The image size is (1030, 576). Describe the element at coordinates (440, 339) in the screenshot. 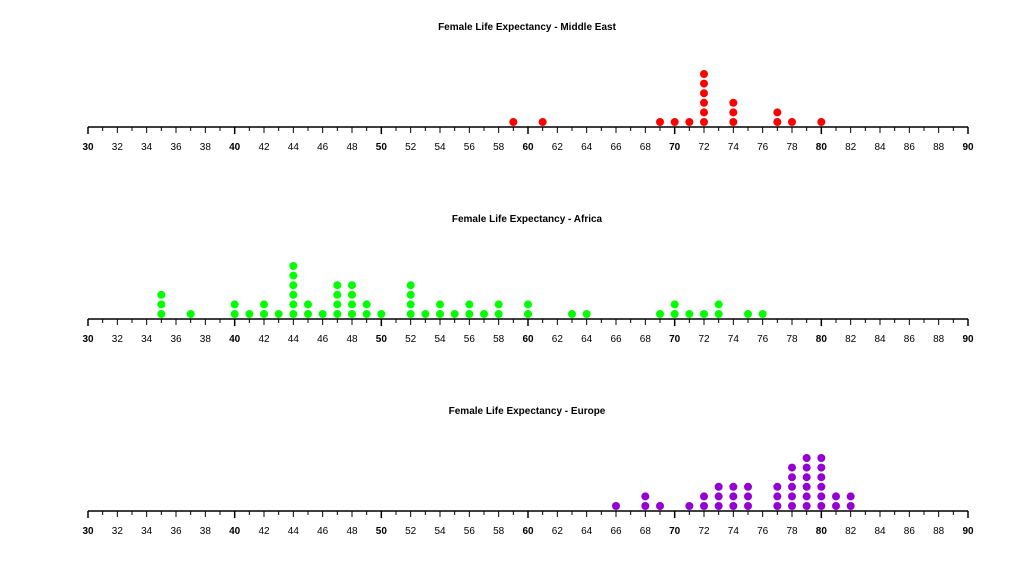

I see `x-tick-label: 54` at that location.